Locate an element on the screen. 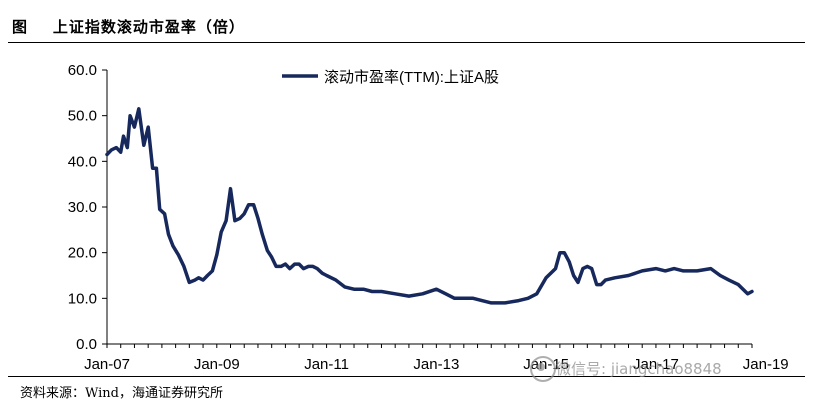  source-divider is located at coordinates (406, 376).